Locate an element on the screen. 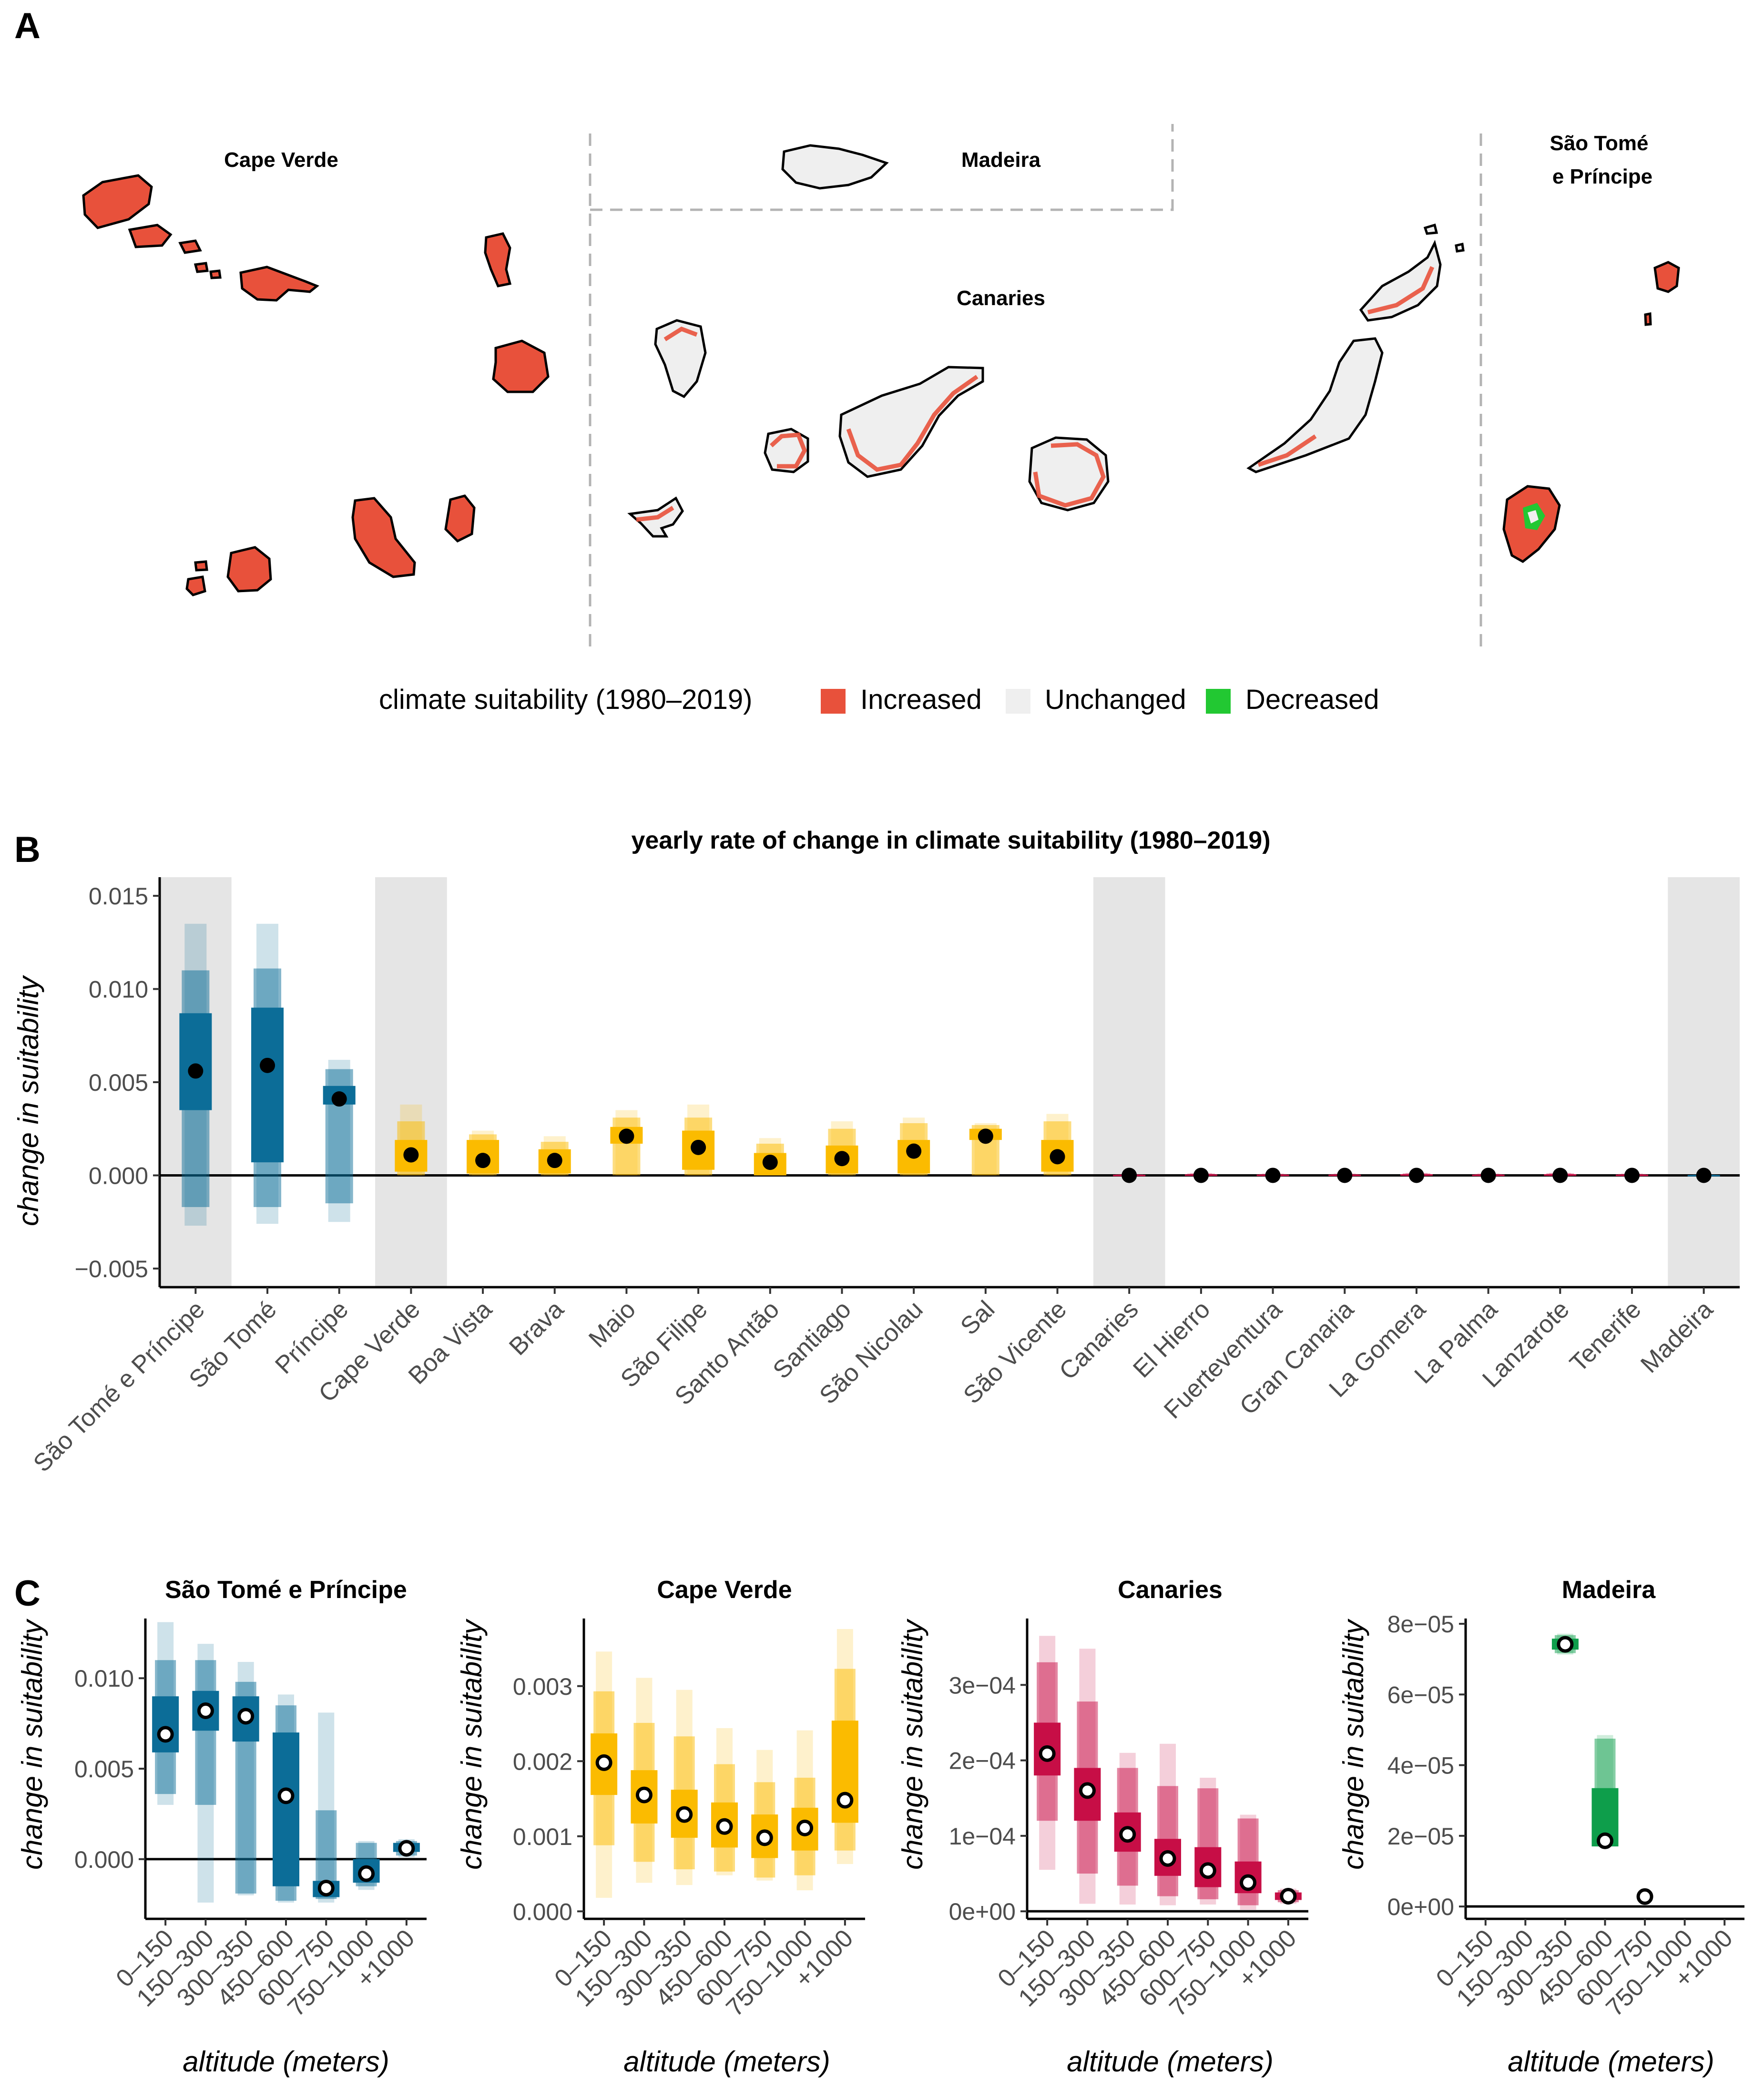 This screenshot has height=2090, width=1764. facet-canaries-title: Canaries is located at coordinates (1170, 1590).